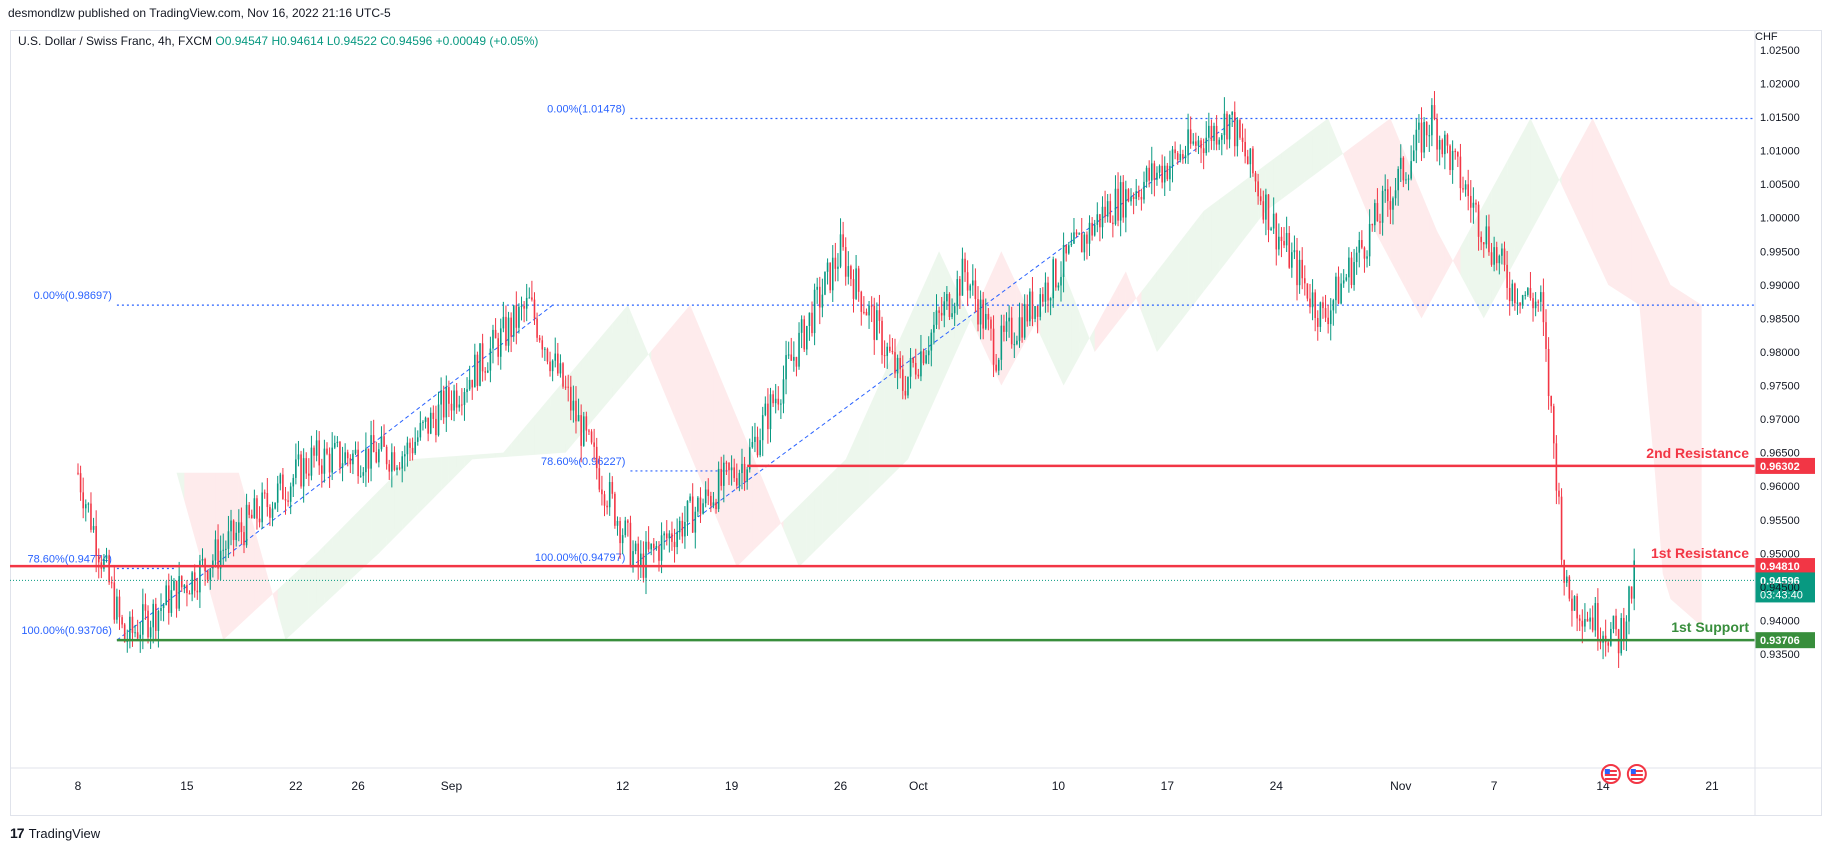 The height and width of the screenshot is (850, 1834). I want to click on x-tick-label: 12, so click(623, 786).